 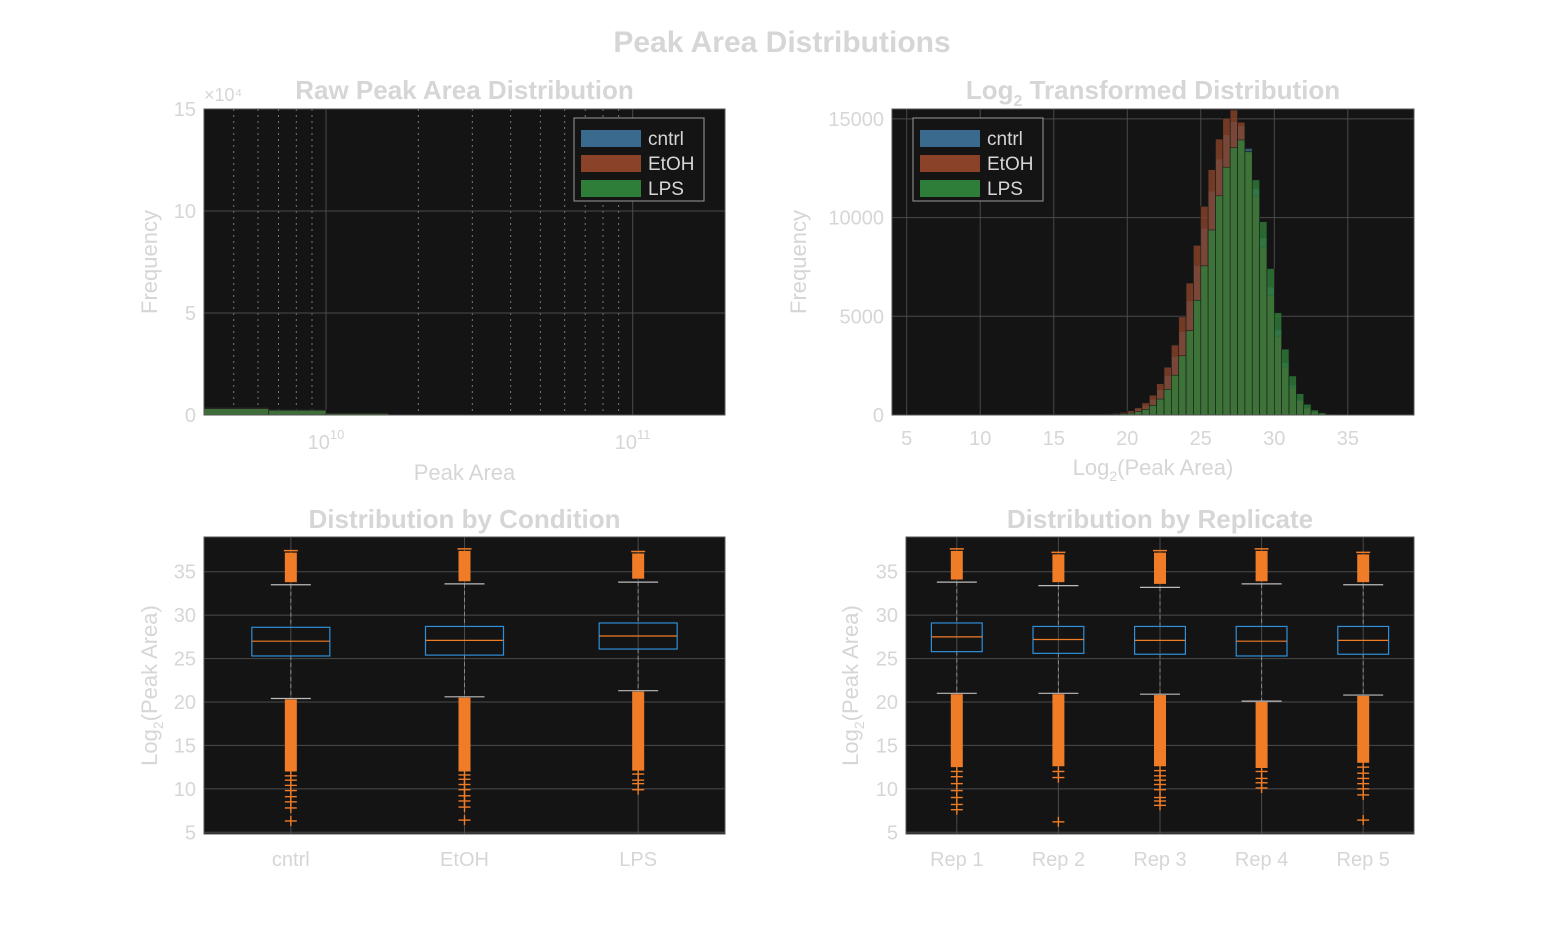 What do you see at coordinates (465, 519) in the screenshot?
I see `panel-title: Distribution by Condition` at bounding box center [465, 519].